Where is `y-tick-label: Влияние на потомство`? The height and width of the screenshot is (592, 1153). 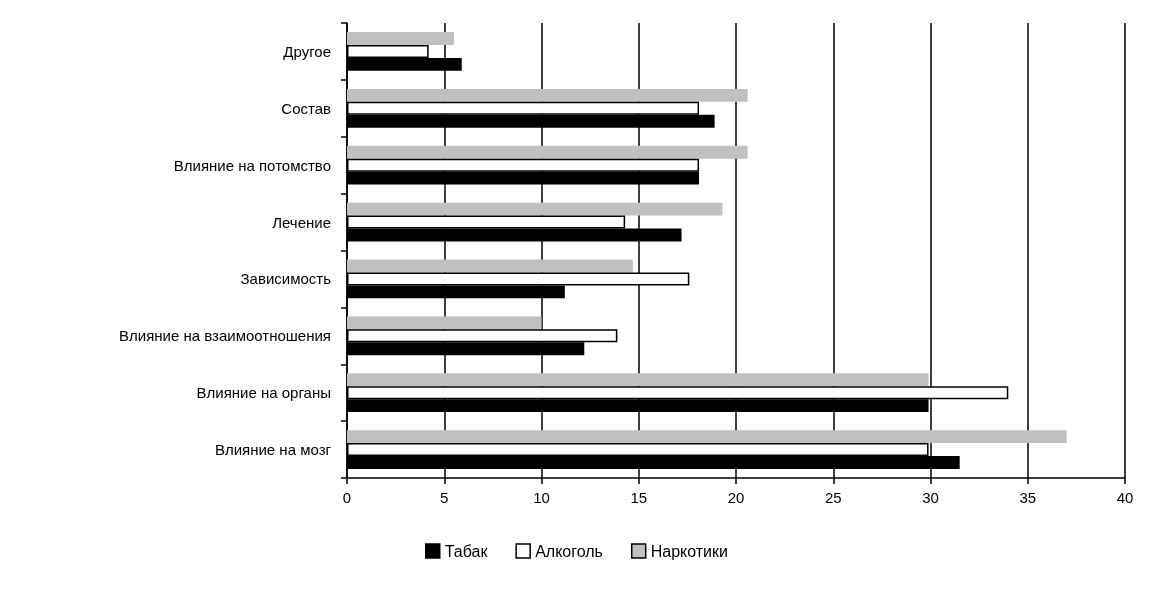
y-tick-label: Влияние на потомство is located at coordinates (252, 165).